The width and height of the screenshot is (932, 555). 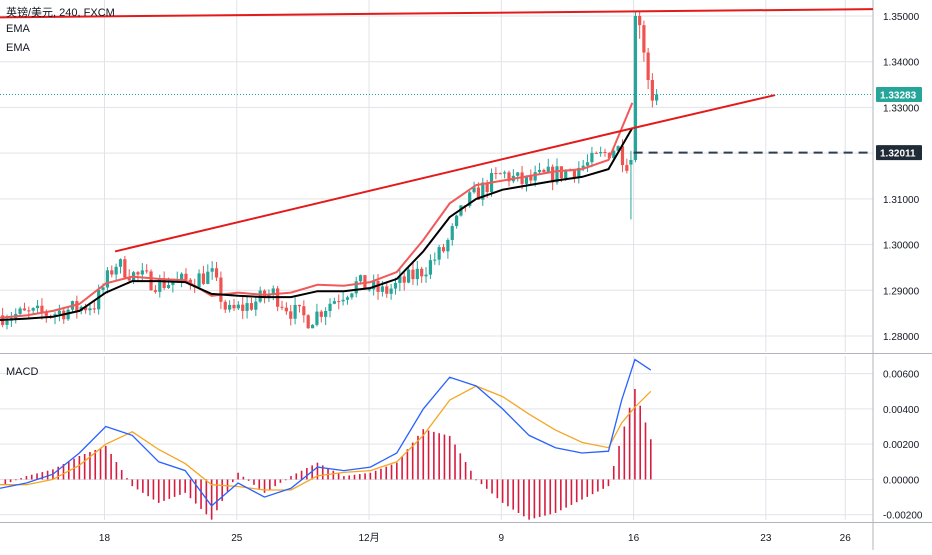 What do you see at coordinates (901, 108) in the screenshot?
I see `price-axis-label: 1.33000` at bounding box center [901, 108].